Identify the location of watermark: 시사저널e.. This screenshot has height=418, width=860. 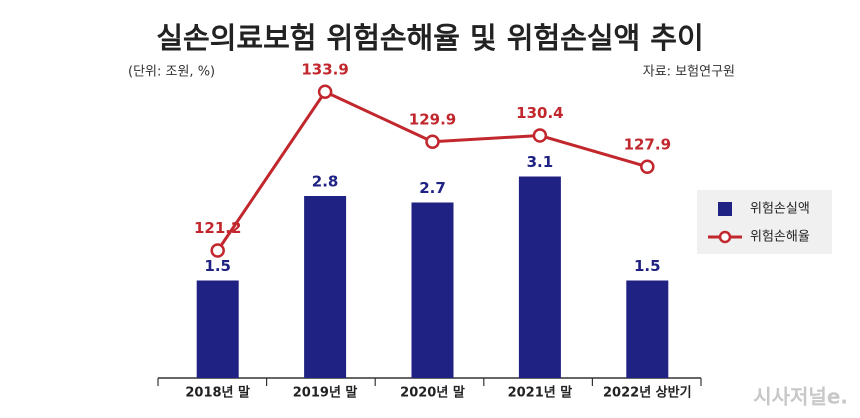
(800, 397).